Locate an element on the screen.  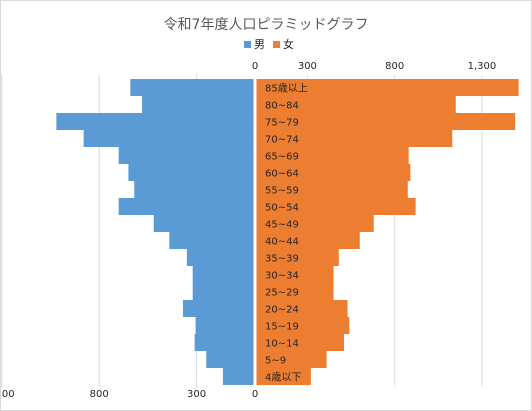
category-label-5: 60~64 is located at coordinates (282, 174).